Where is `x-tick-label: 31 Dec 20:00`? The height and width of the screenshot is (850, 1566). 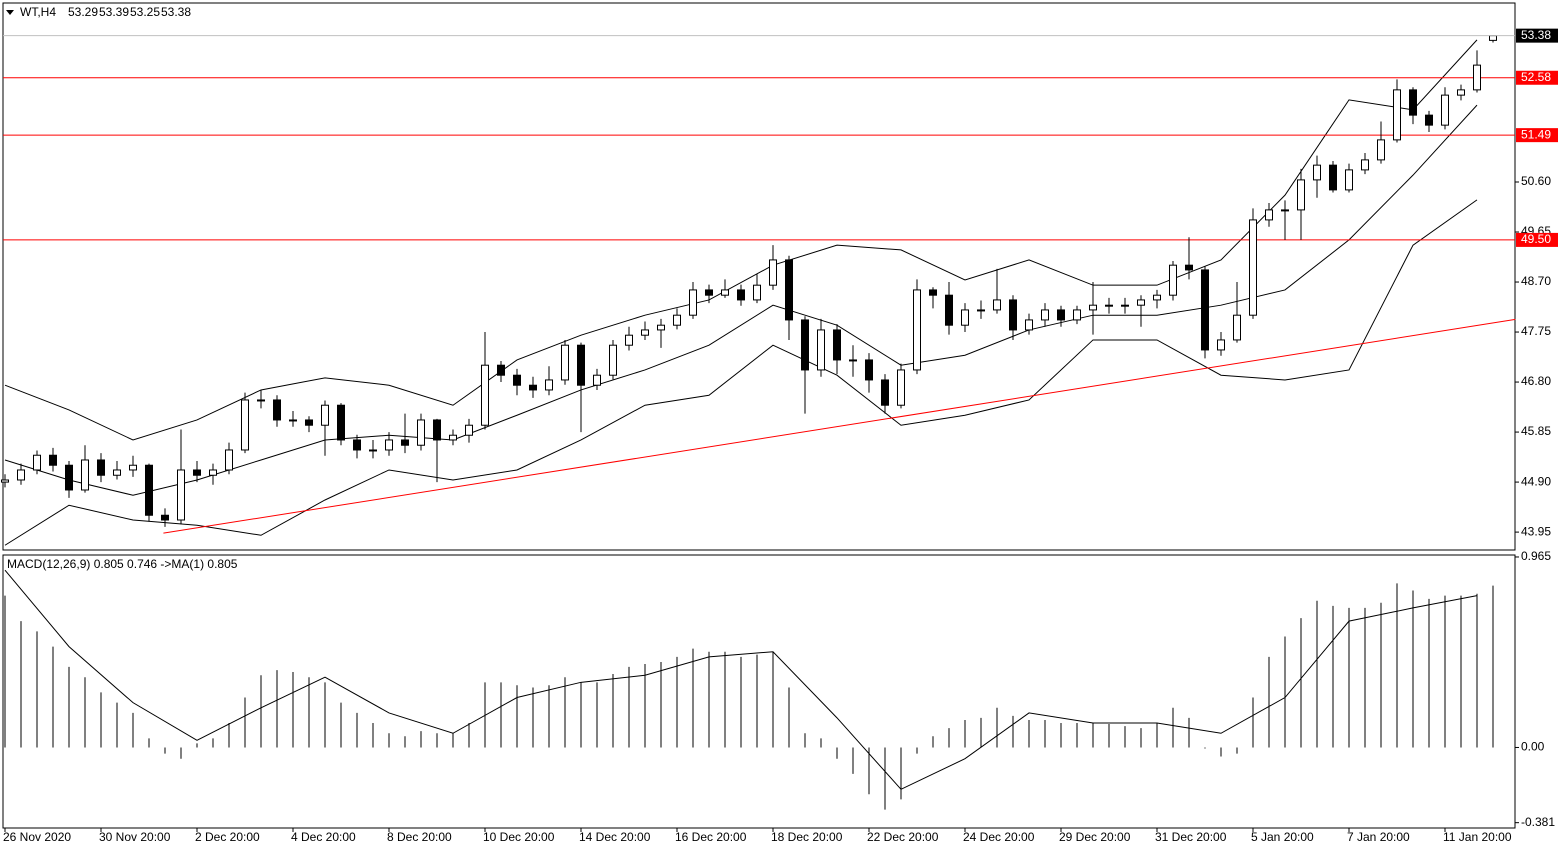
x-tick-label: 31 Dec 20:00 is located at coordinates (1191, 837).